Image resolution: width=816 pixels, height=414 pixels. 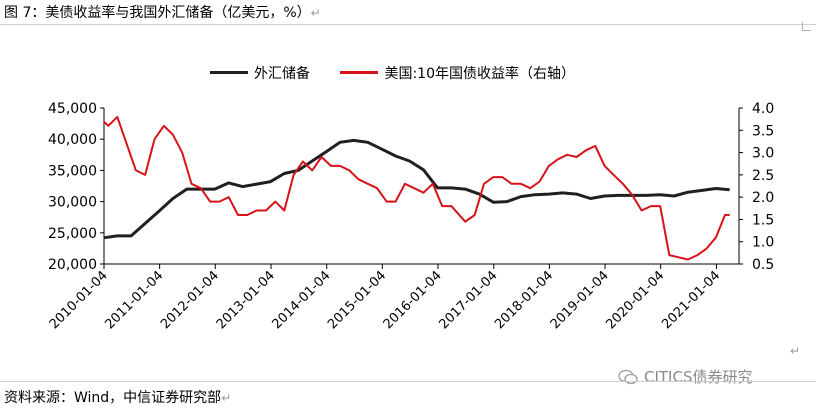 What do you see at coordinates (72, 109) in the screenshot?
I see `left-axis-tick-label: 45,000` at bounding box center [72, 109].